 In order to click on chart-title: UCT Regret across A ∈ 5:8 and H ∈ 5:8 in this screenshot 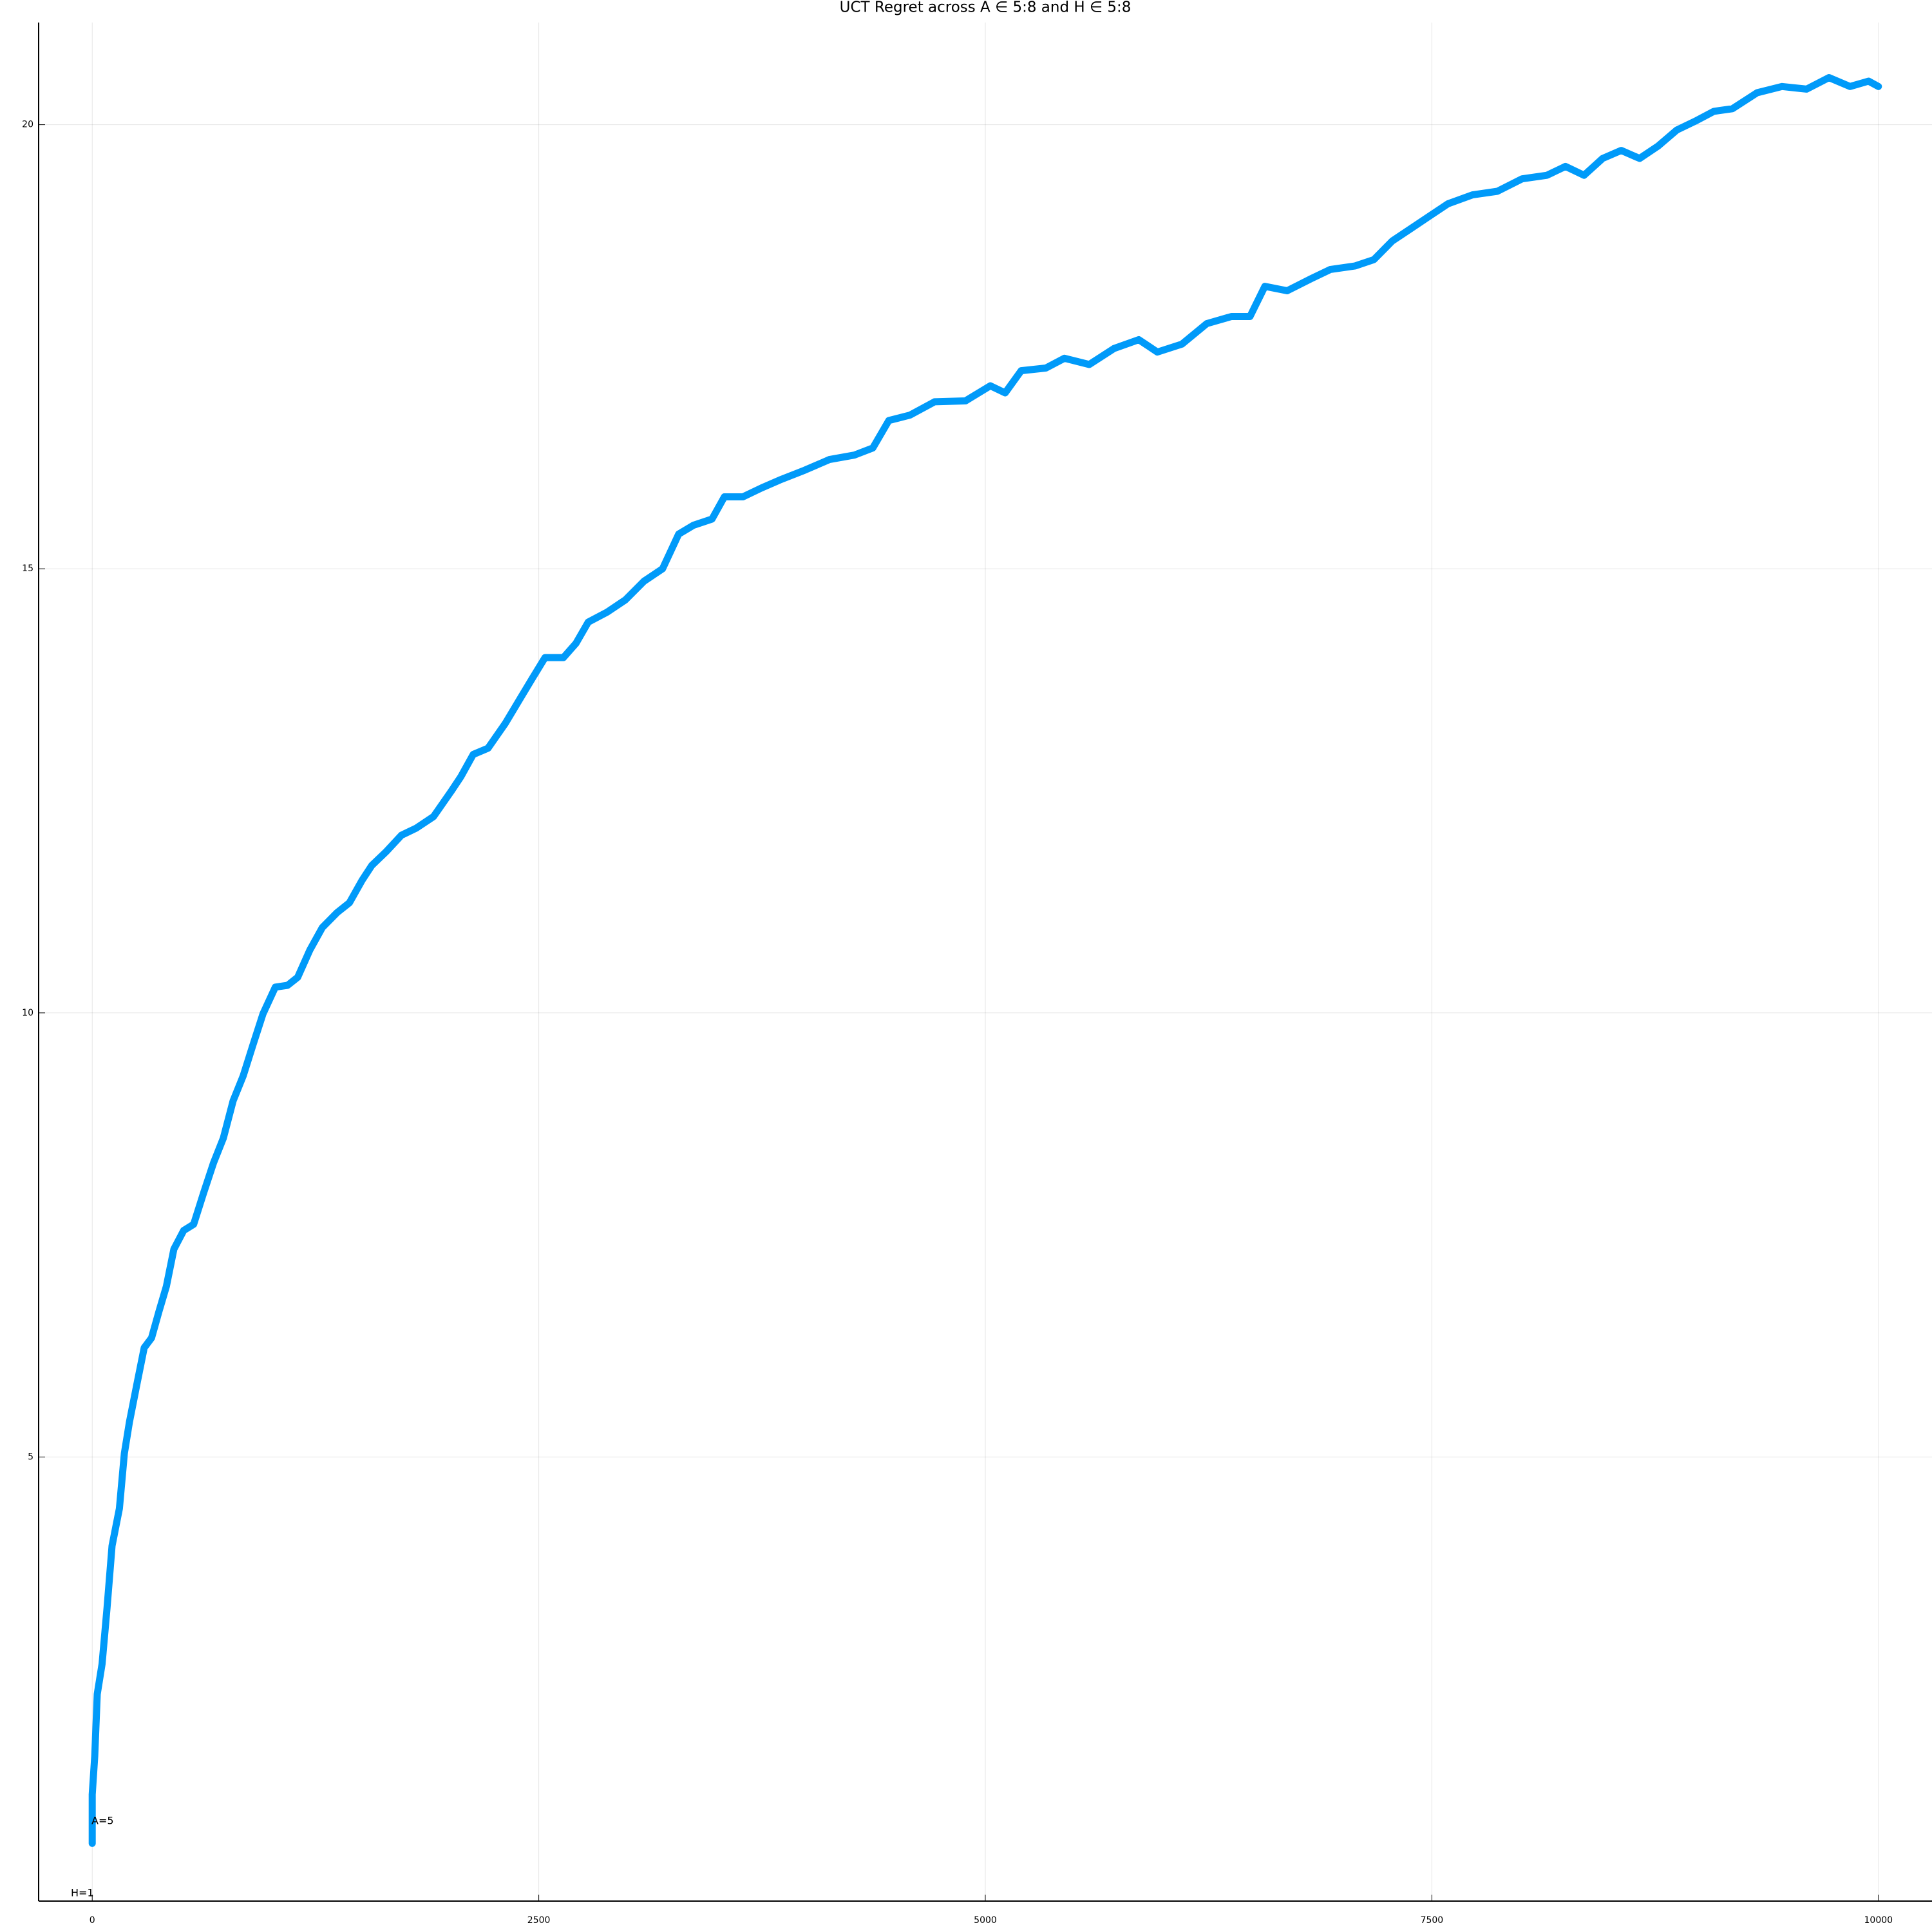, I will do `click(986, 8)`.